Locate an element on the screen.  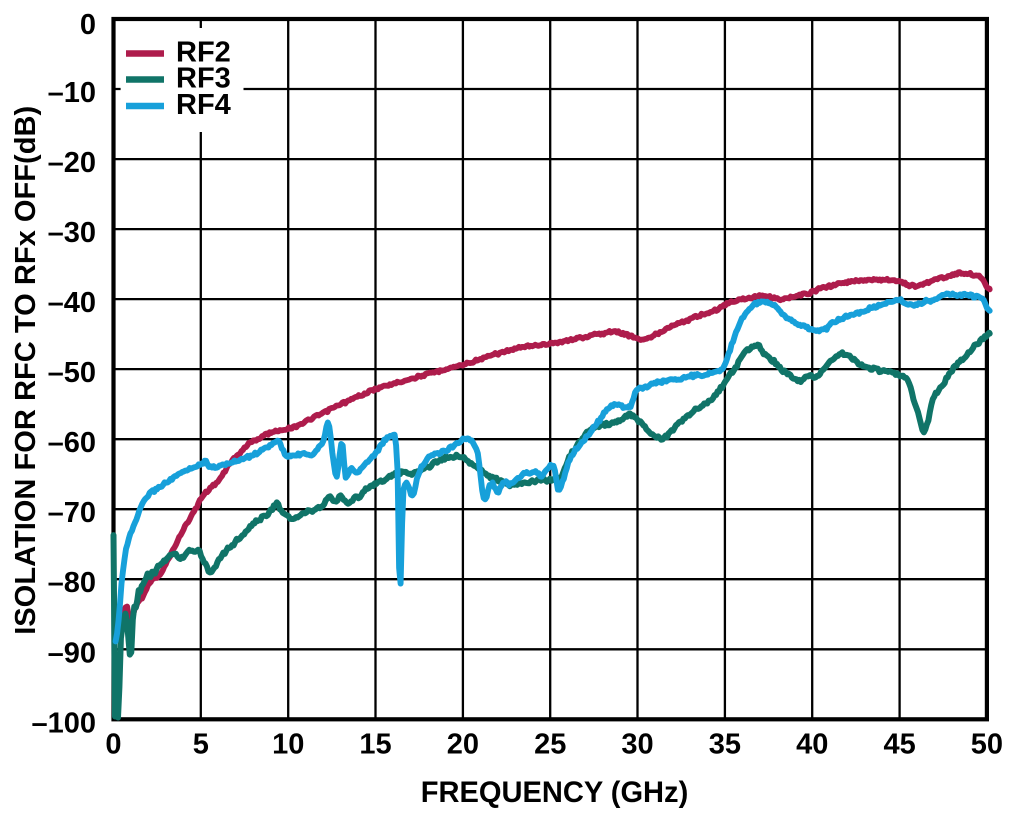
svg-text: –30 is located at coordinates (72, 233).